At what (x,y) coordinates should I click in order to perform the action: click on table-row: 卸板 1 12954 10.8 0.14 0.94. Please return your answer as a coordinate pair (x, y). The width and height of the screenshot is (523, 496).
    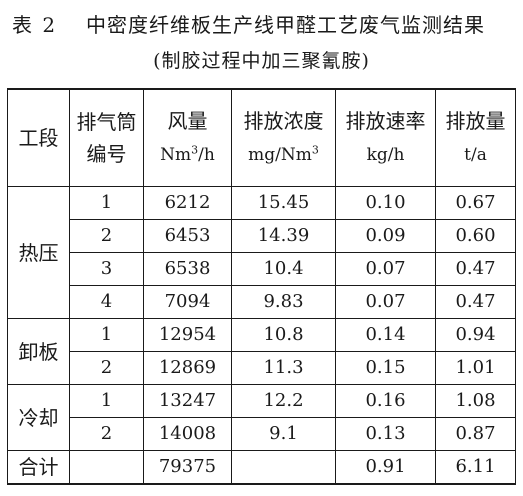
    Looking at the image, I should click on (261, 351).